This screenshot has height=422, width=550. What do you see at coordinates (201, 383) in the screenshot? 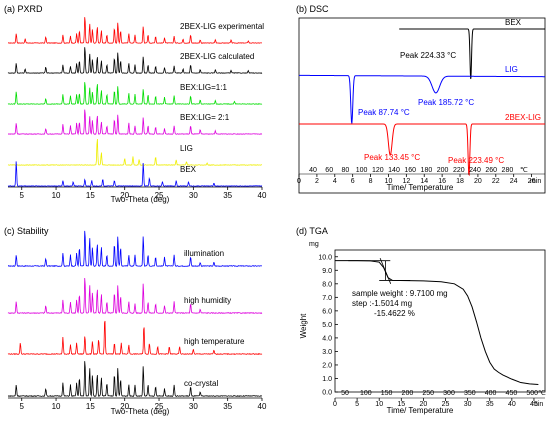
I see `trace-label-co-crystal: co-crystal` at bounding box center [201, 383].